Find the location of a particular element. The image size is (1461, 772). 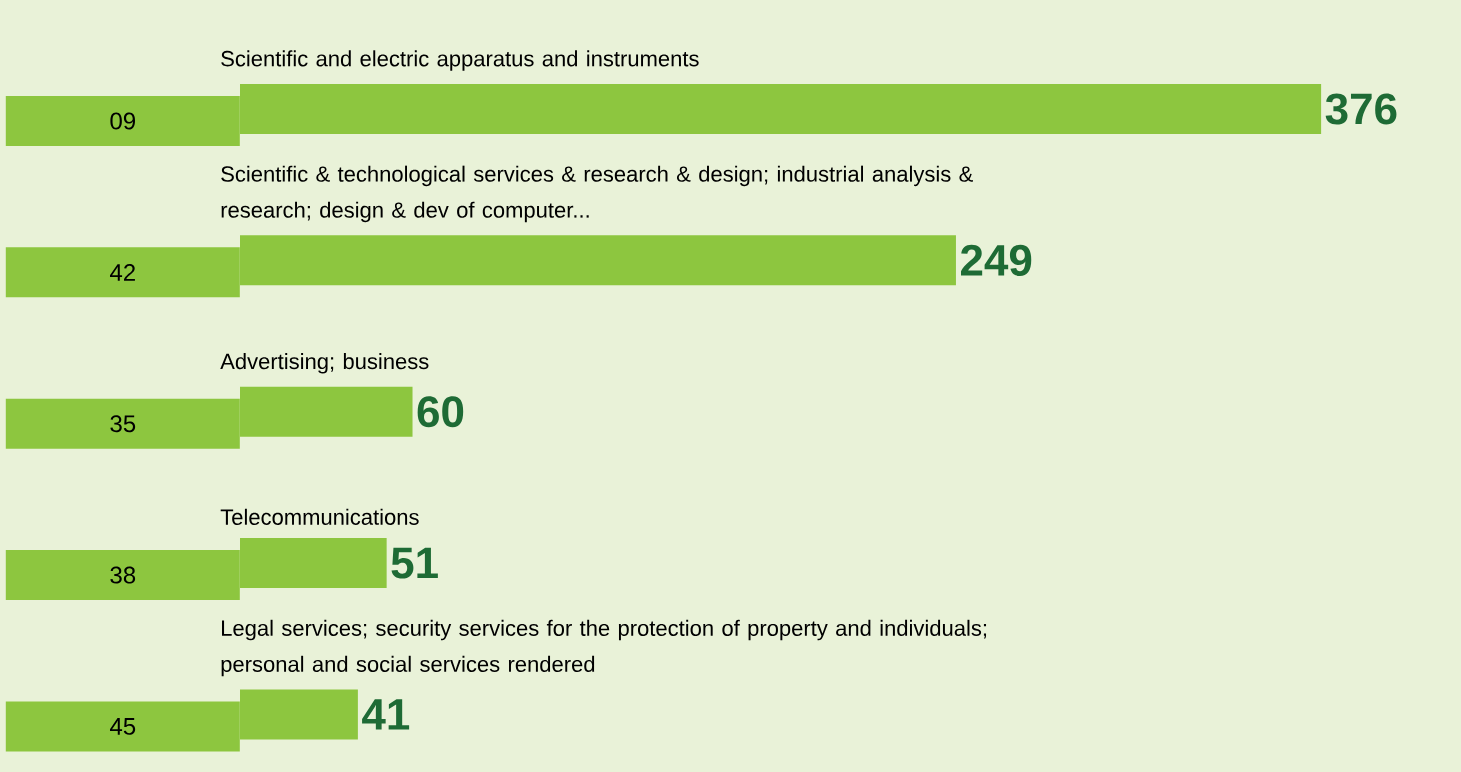

y-tick-label: 35 is located at coordinates (123, 424).